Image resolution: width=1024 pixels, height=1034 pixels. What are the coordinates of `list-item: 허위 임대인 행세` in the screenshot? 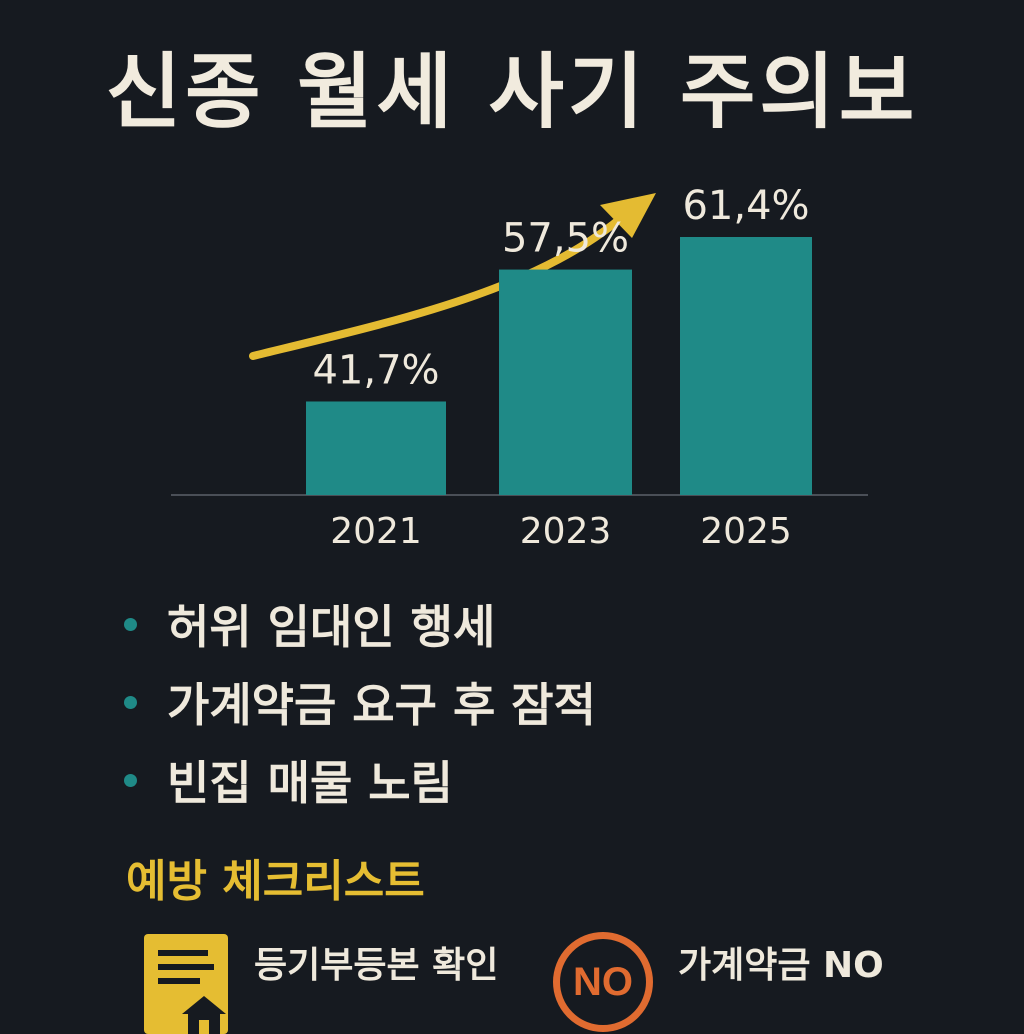 It's located at (360, 624).